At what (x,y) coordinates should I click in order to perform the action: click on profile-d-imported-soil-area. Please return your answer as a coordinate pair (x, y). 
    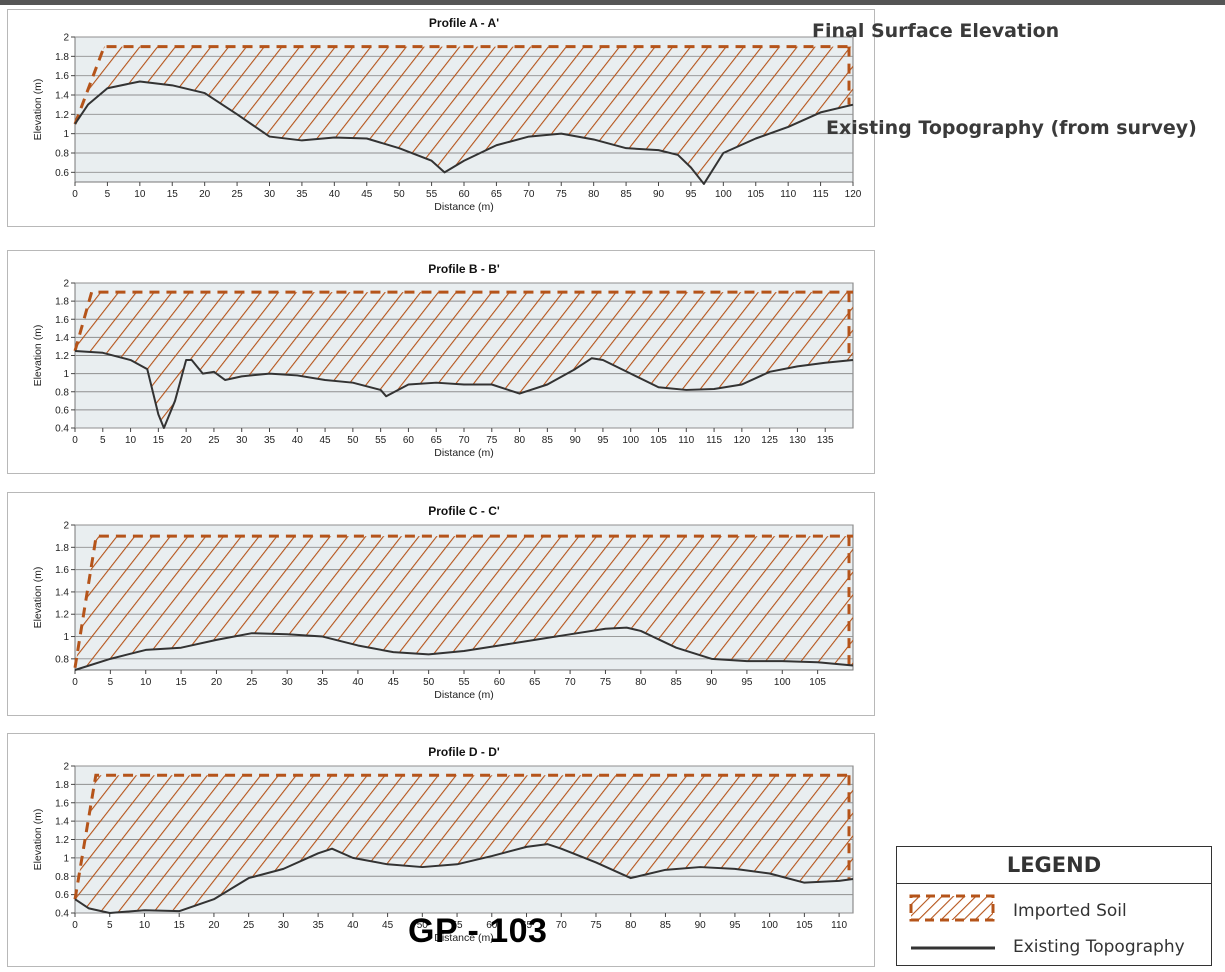
    Looking at the image, I should click on (464, 844).